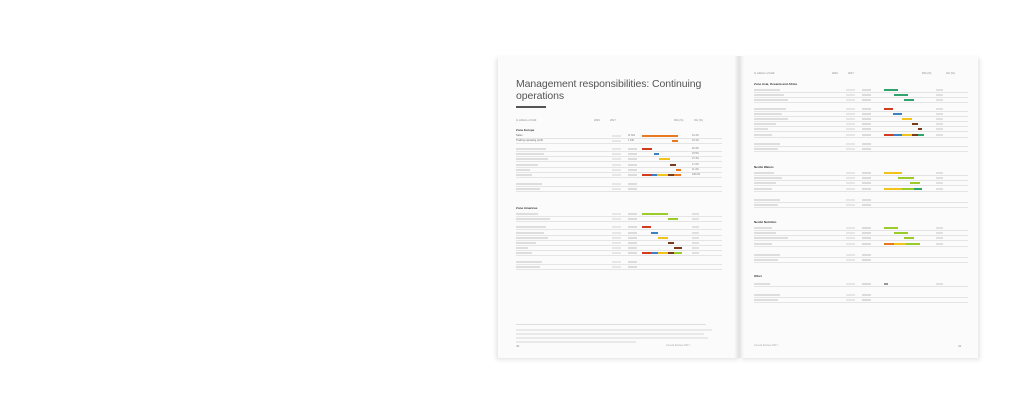 This screenshot has width=1024, height=420. What do you see at coordinates (518, 346) in the screenshot?
I see `page-number-left: 40` at bounding box center [518, 346].